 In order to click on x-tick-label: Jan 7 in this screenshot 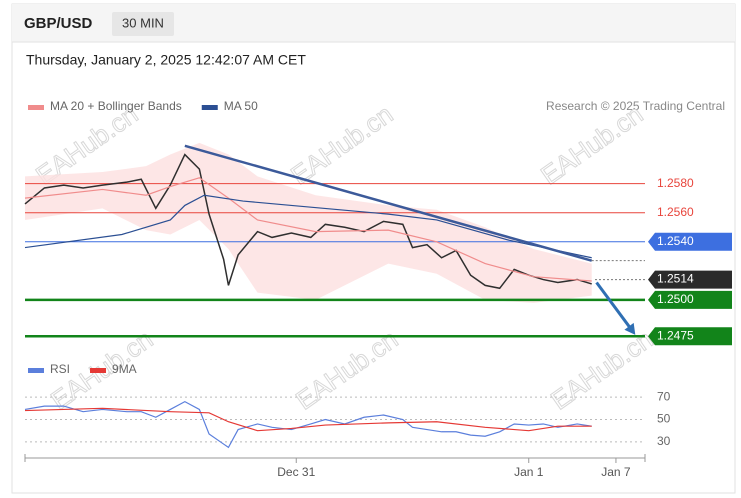, I will do `click(616, 472)`.